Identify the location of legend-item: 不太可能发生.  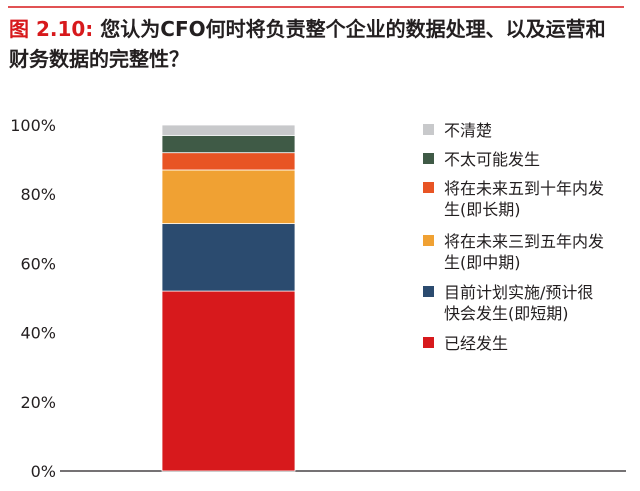
(481, 159).